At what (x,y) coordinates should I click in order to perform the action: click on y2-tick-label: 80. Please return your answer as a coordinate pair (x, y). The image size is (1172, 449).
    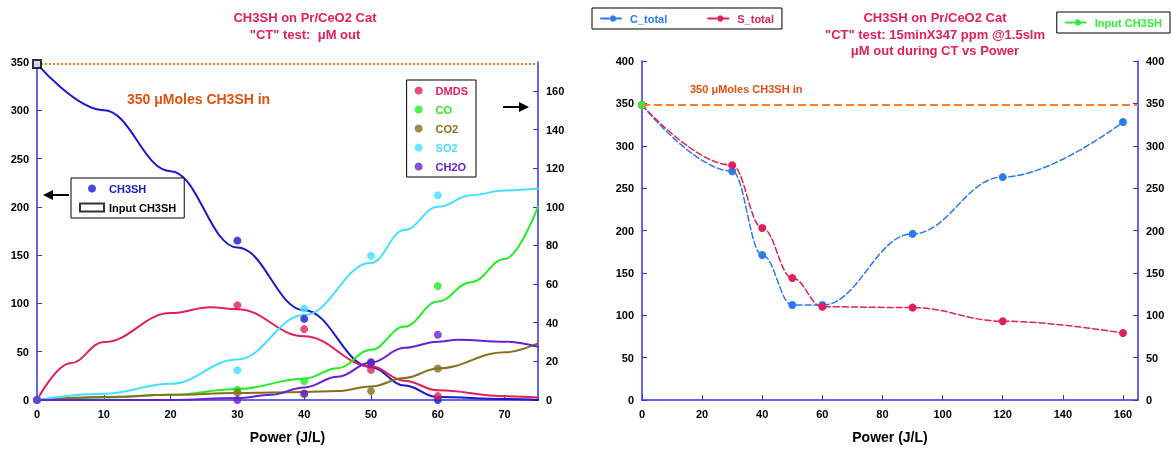
    Looking at the image, I should click on (552, 245).